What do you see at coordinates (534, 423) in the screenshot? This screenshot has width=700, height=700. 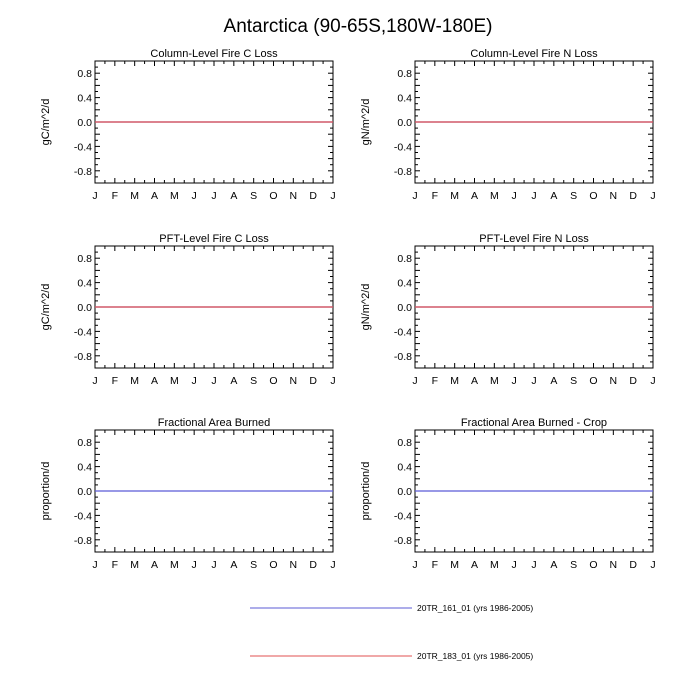 I see `panel-title: Fractional Area Burned - Crop` at bounding box center [534, 423].